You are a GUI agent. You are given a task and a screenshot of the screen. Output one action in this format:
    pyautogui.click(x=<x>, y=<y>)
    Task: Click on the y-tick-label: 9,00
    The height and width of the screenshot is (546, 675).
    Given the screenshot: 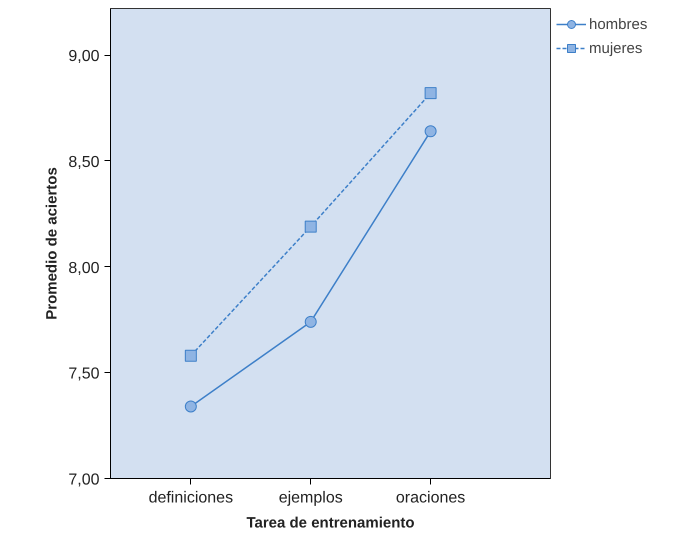 What is the action you would take?
    pyautogui.click(x=84, y=57)
    